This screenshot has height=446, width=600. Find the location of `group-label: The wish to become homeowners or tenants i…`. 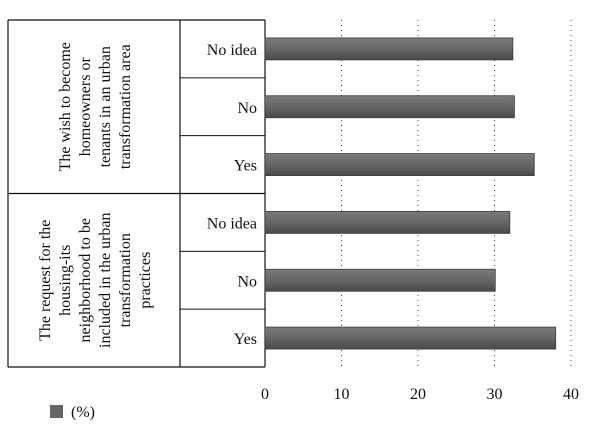

group-label: The wish to become homeowners or tenants i… is located at coordinates (95, 106).